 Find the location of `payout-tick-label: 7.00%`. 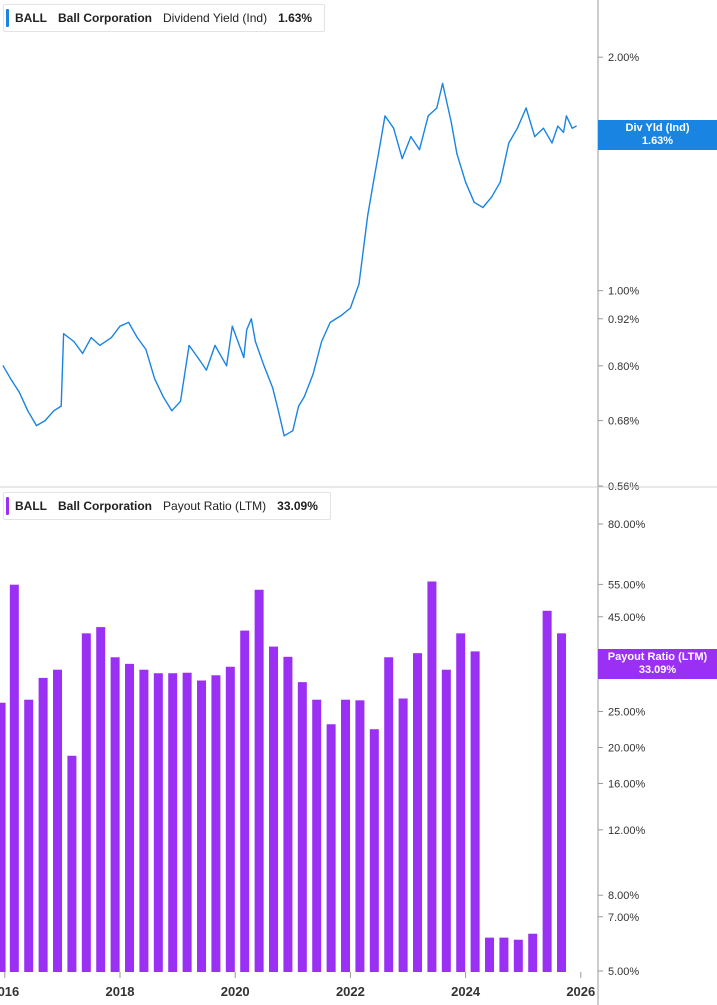

payout-tick-label: 7.00% is located at coordinates (623, 918).